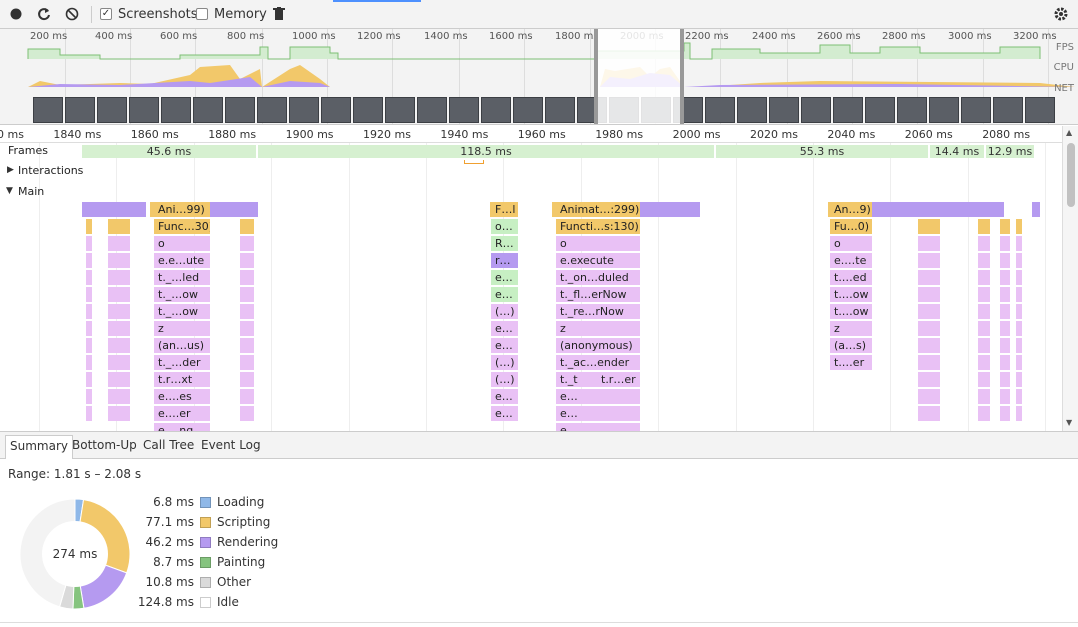  I want to click on flame-event: t.…ed, so click(851, 277).